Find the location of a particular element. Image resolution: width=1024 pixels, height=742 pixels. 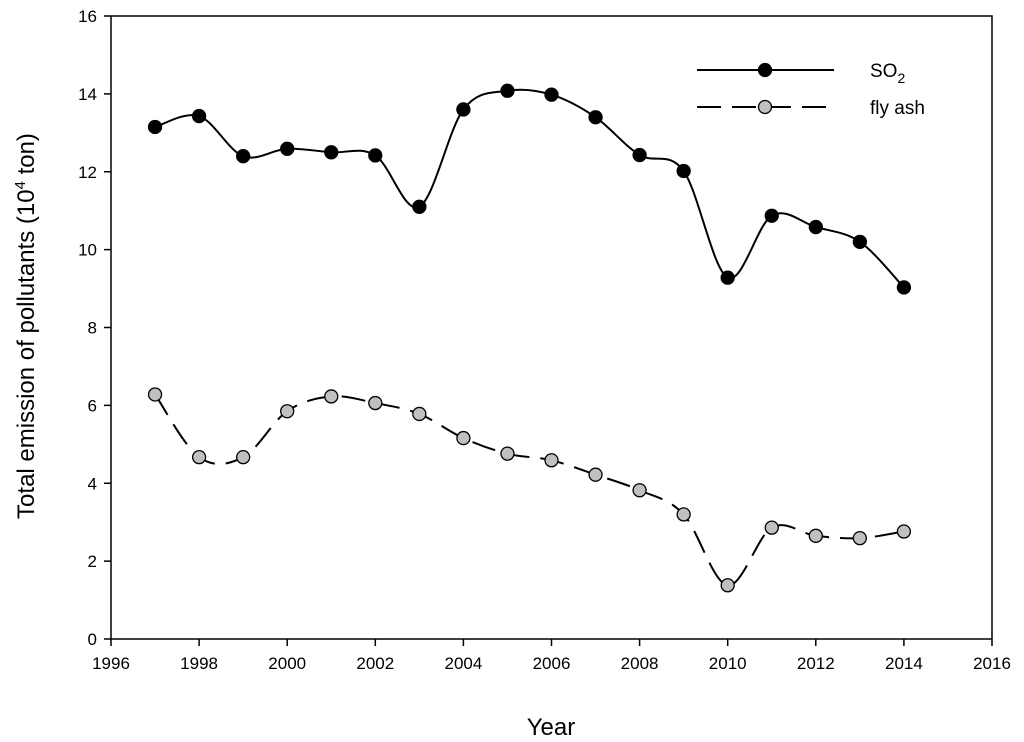

y-tick-label: 2 is located at coordinates (92, 561).